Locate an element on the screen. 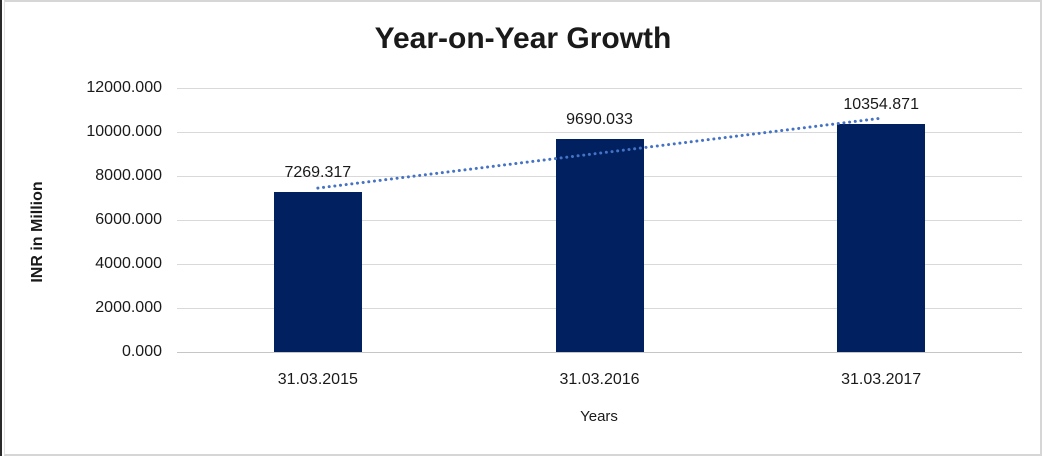 Image resolution: width=1042 pixels, height=456 pixels. x-tick-label: 31.03.2015 is located at coordinates (317, 379).